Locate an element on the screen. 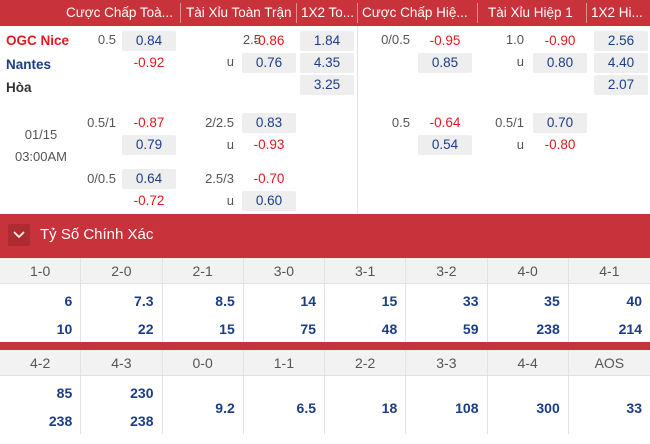  score-odds-home: 6 is located at coordinates (68, 301).